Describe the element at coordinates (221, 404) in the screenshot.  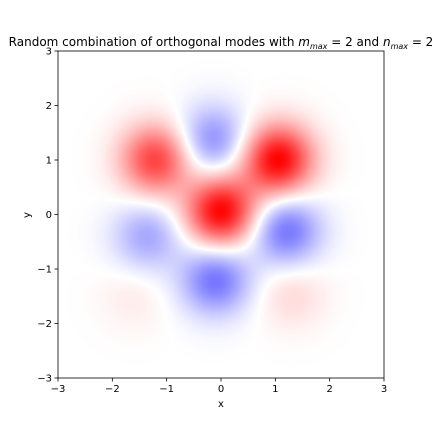
I see `x-axis-label: x` at that location.